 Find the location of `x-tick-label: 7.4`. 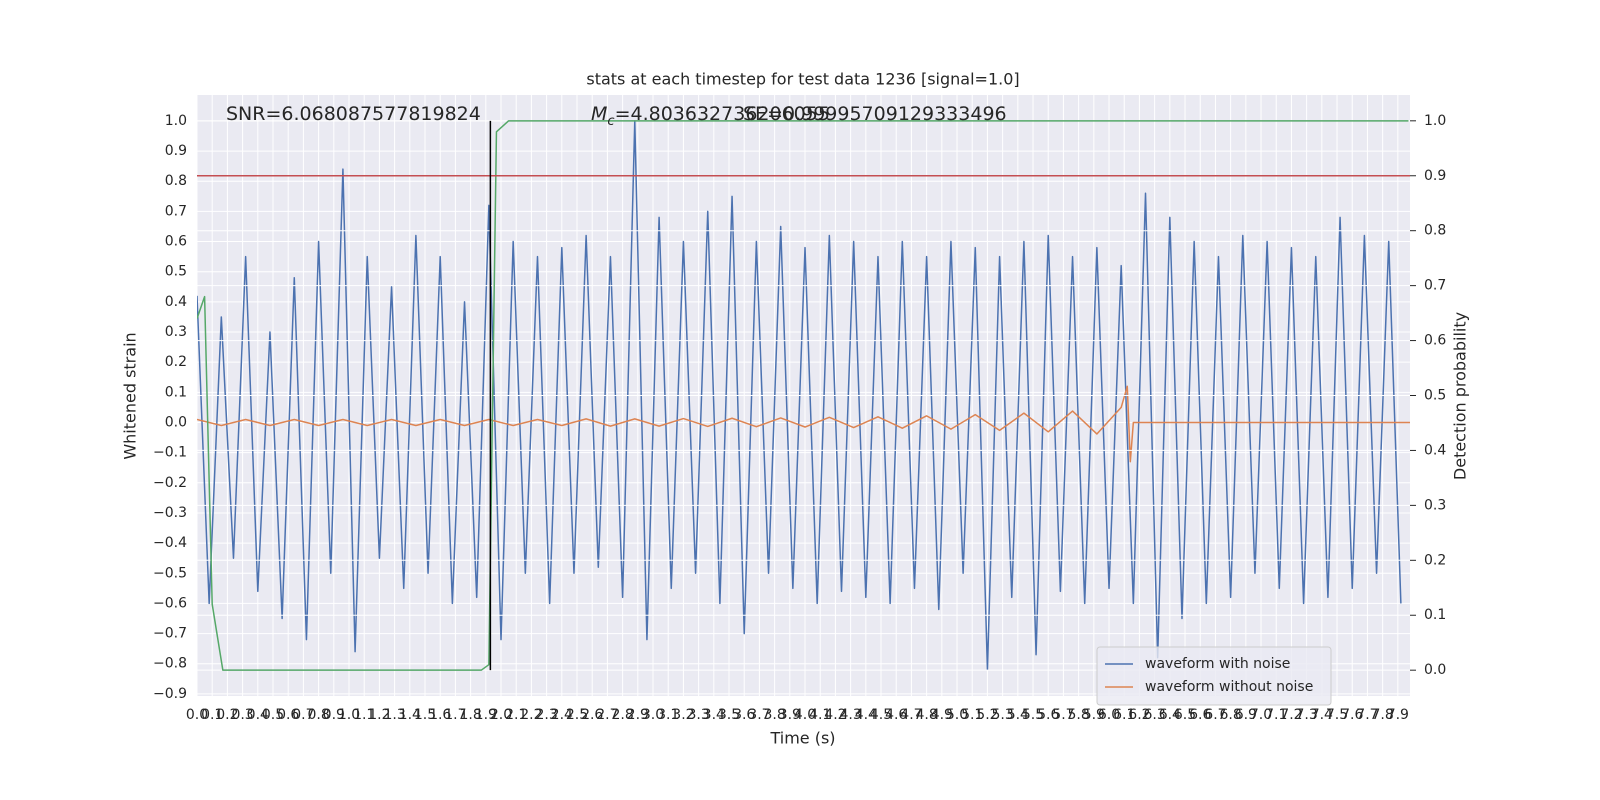

x-tick-label: 7.4 is located at coordinates (1322, 715).